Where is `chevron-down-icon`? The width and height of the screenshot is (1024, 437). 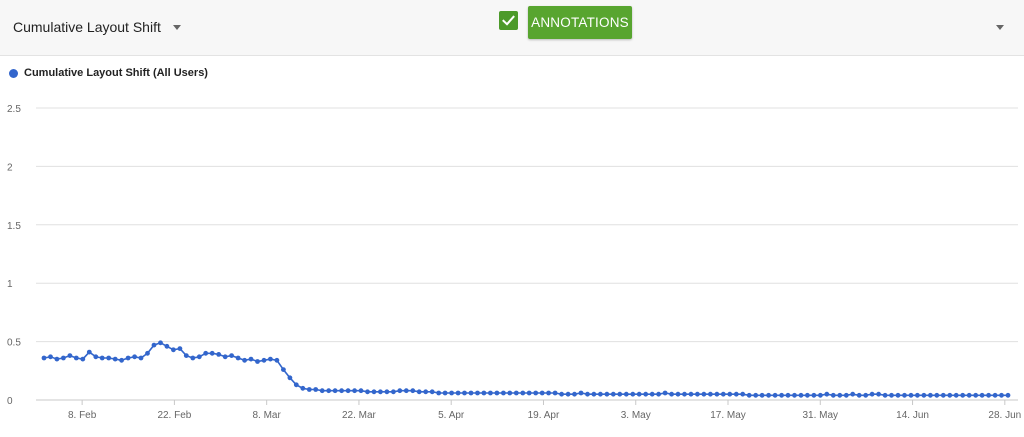 chevron-down-icon is located at coordinates (176, 27).